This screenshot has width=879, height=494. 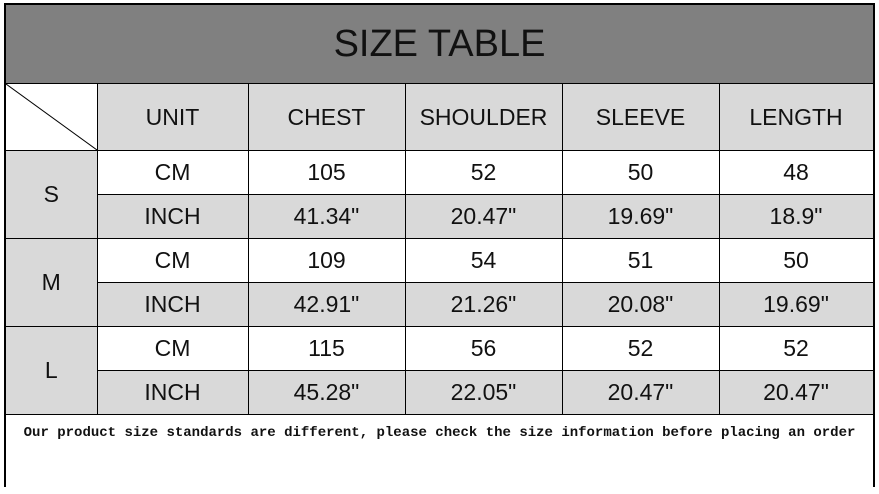 What do you see at coordinates (483, 117) in the screenshot?
I see `header-shoulder: SHOULDER` at bounding box center [483, 117].